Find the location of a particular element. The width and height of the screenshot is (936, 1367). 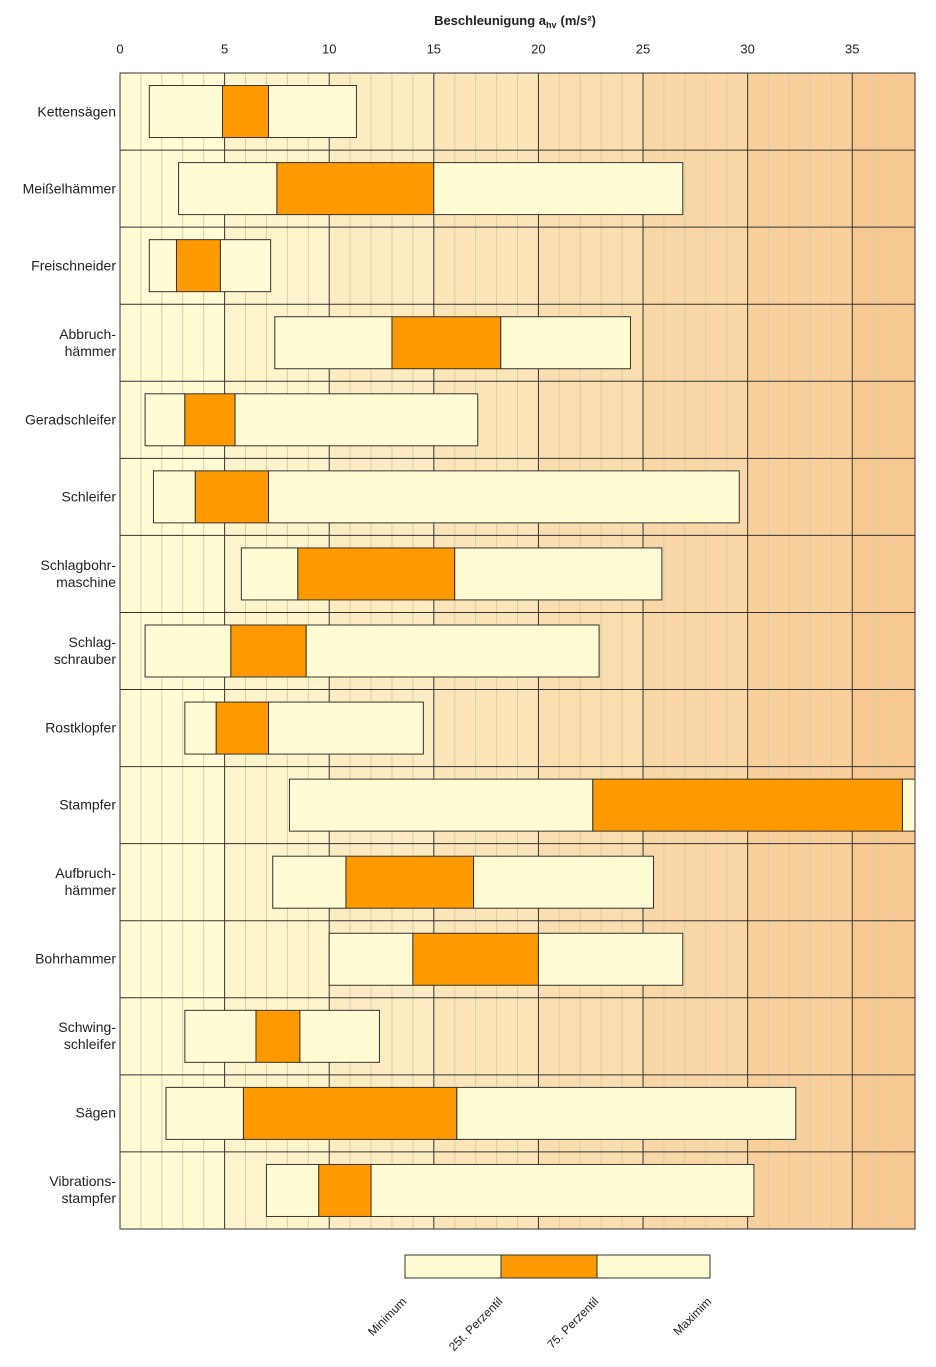

y-tick-label: Stampfer is located at coordinates (87, 804).